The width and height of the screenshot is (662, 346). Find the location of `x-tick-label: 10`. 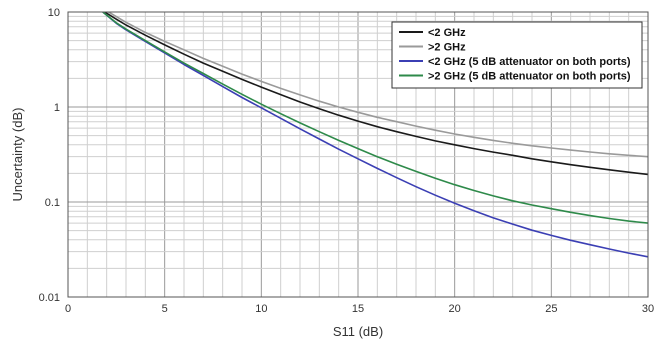

x-tick-label: 10 is located at coordinates (261, 309).